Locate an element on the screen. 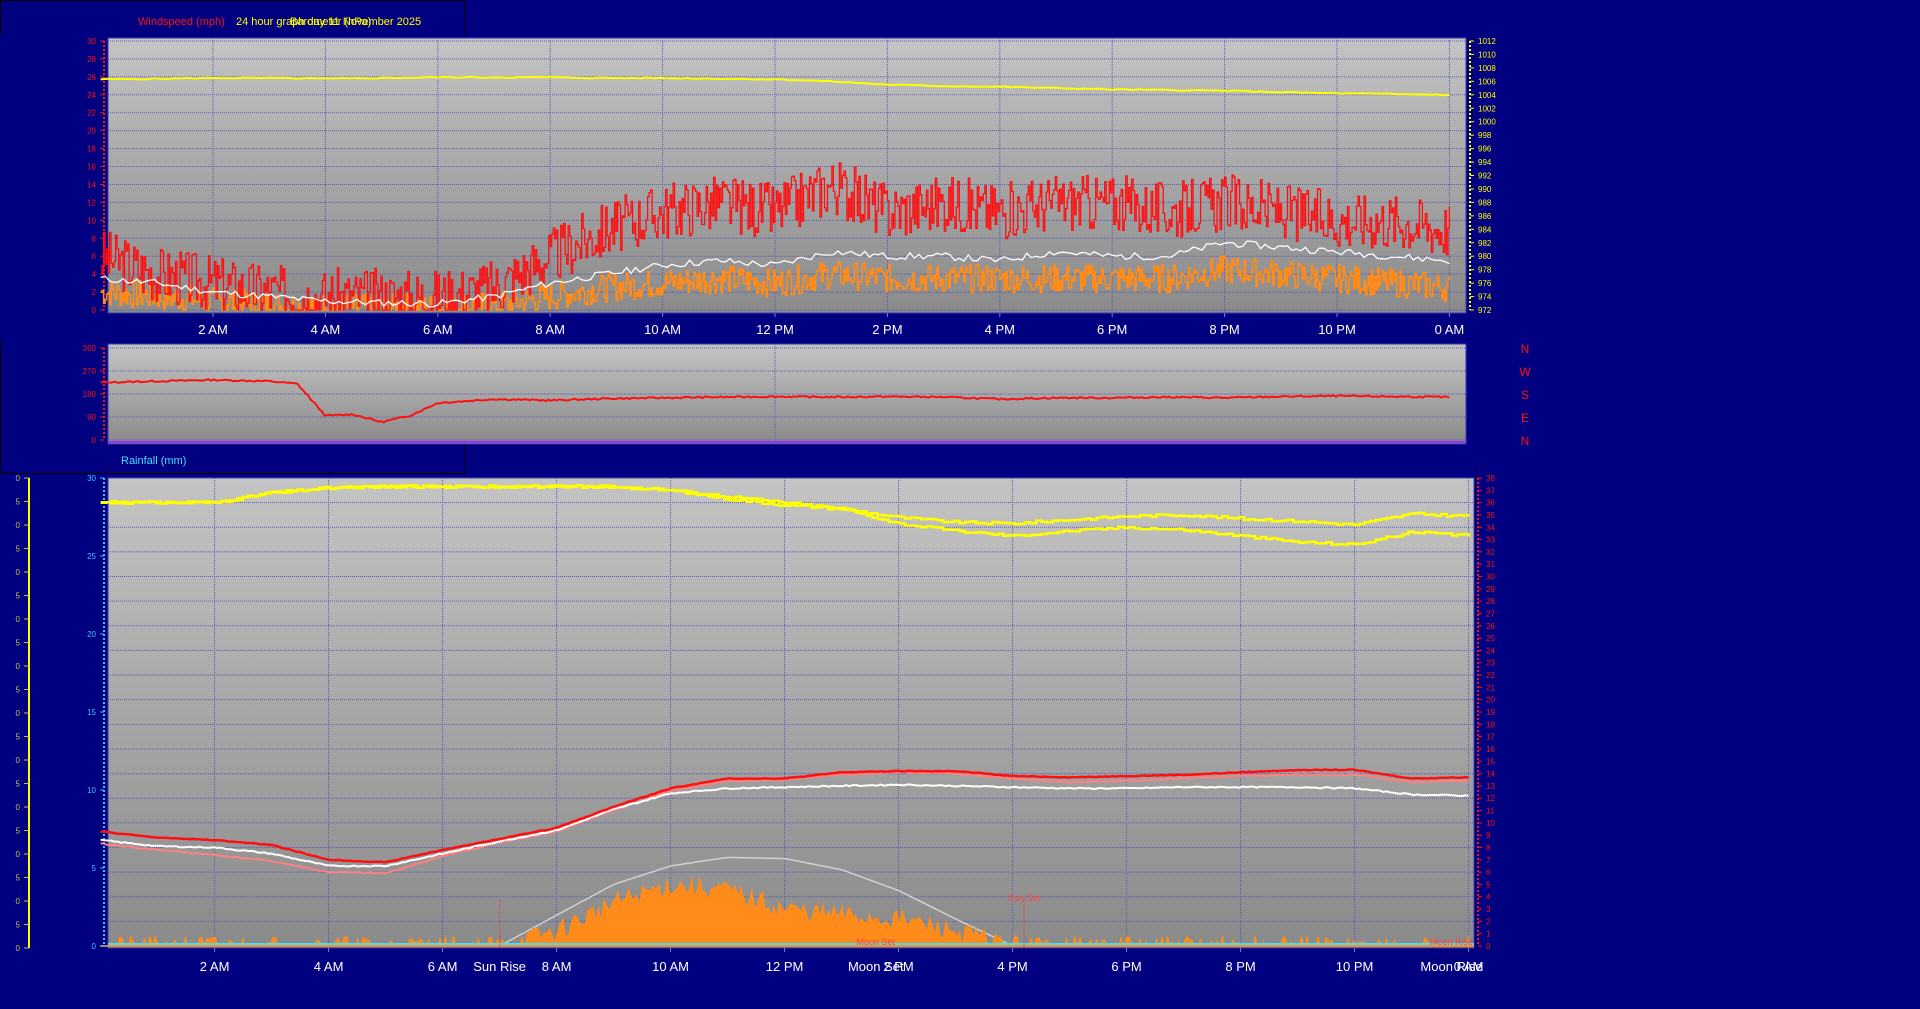 The width and height of the screenshot is (1920, 1009). barometer-legend-label: Barometer (hPa) is located at coordinates (331, 22).